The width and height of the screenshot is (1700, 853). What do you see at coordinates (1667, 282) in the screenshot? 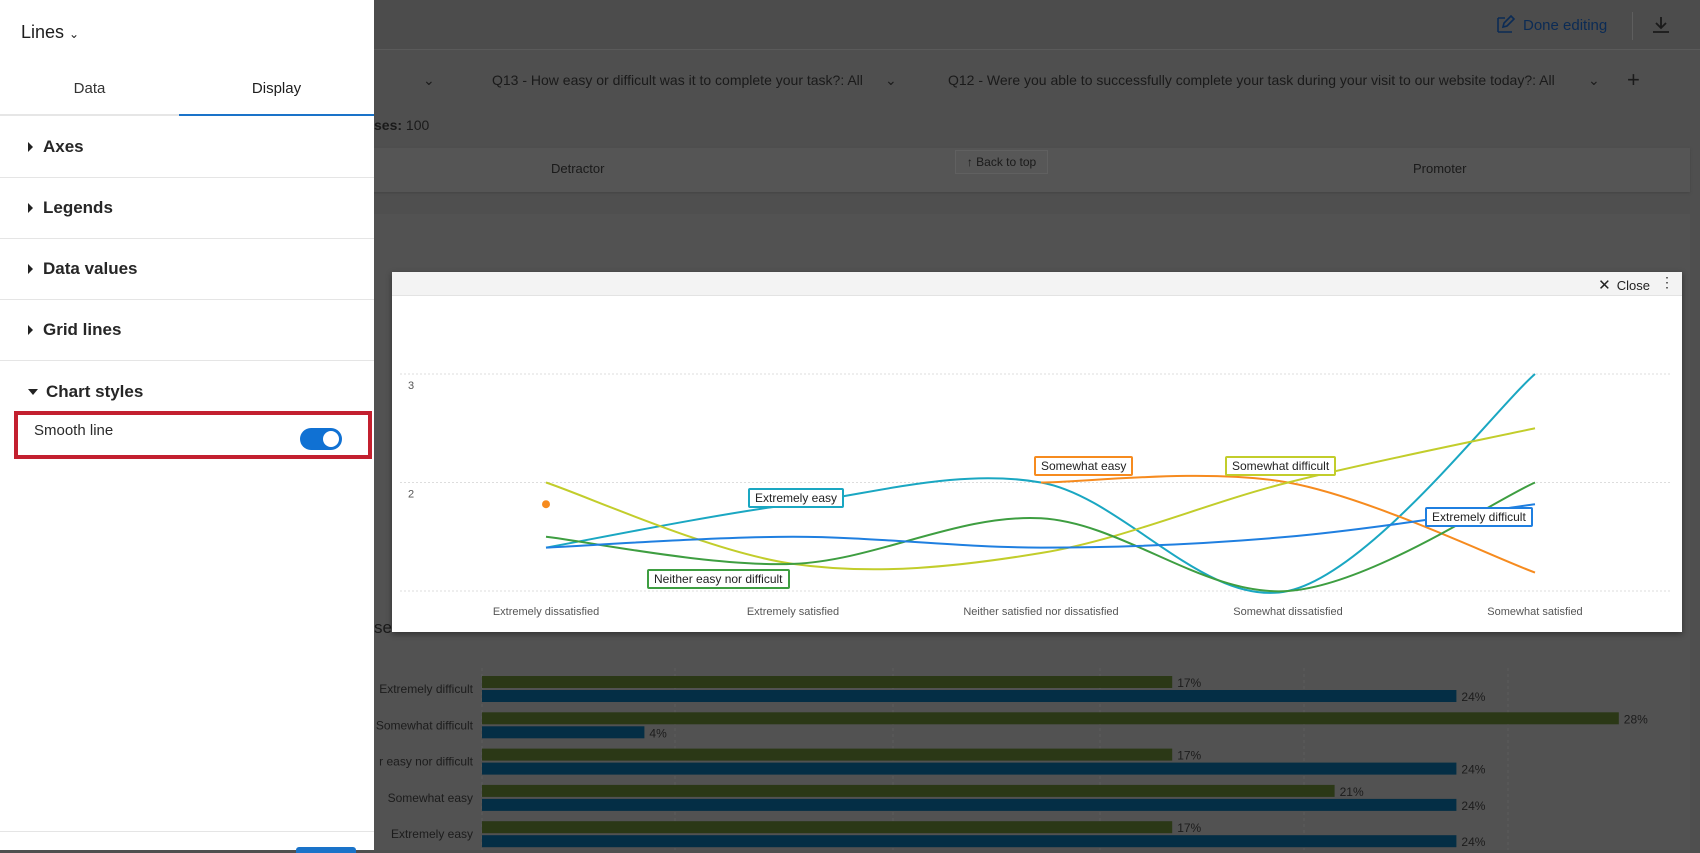
I see `more-options-icon: ⋮` at bounding box center [1667, 282].